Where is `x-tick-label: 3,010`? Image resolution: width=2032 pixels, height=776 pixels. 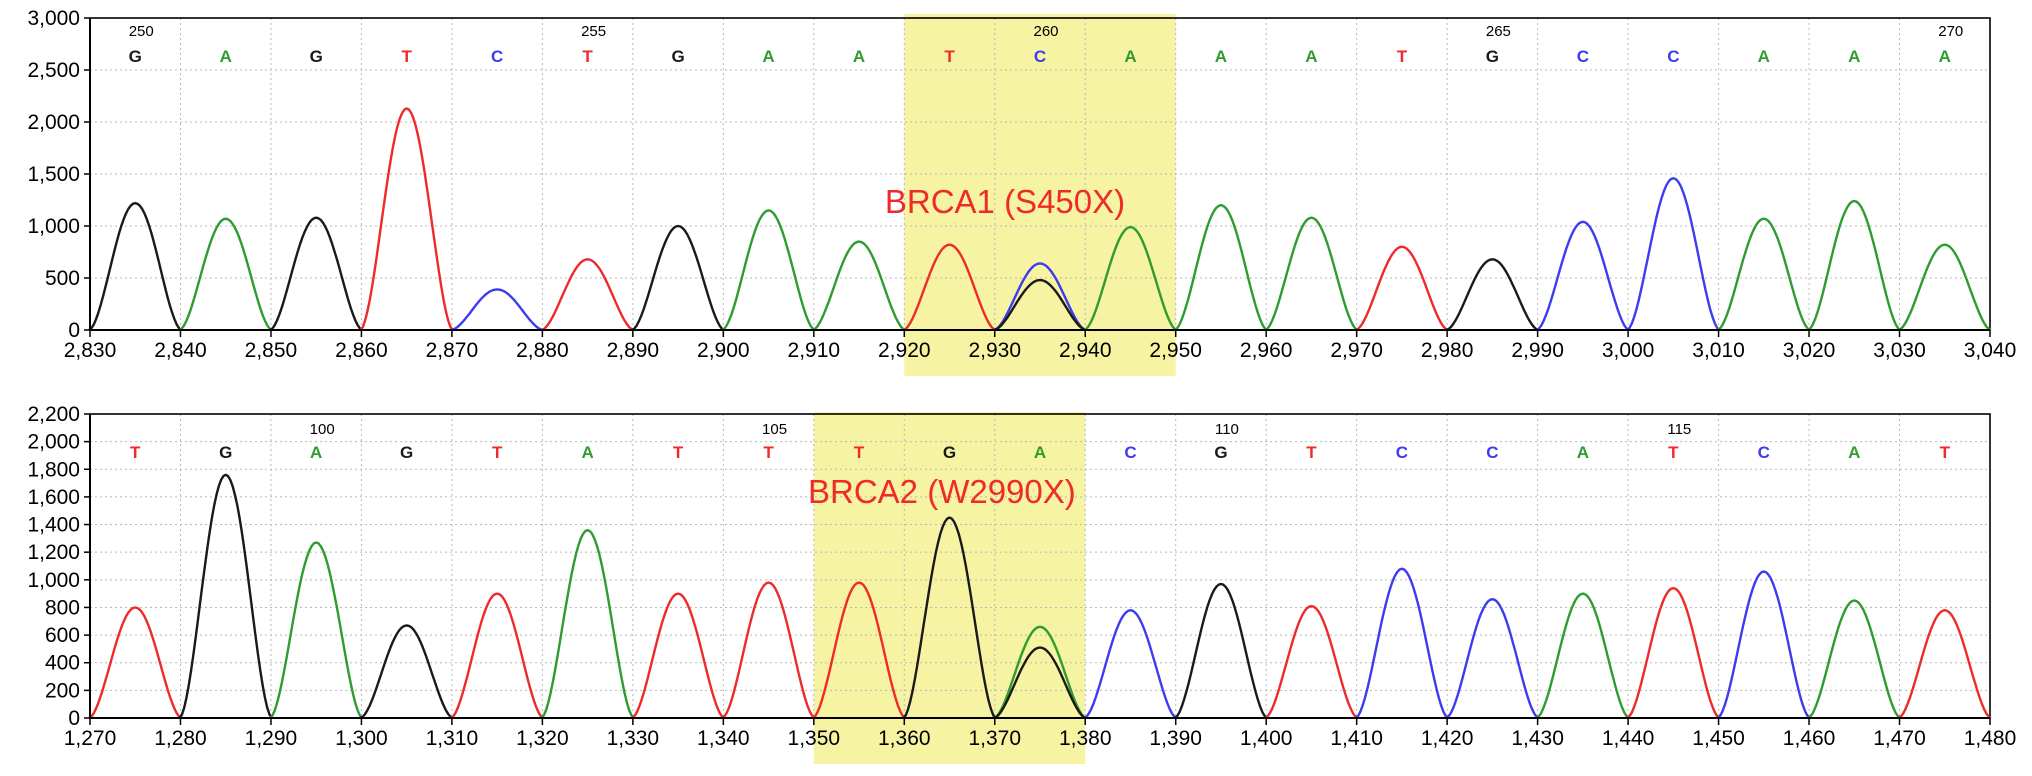
x-tick-label: 3,010 is located at coordinates (1718, 350).